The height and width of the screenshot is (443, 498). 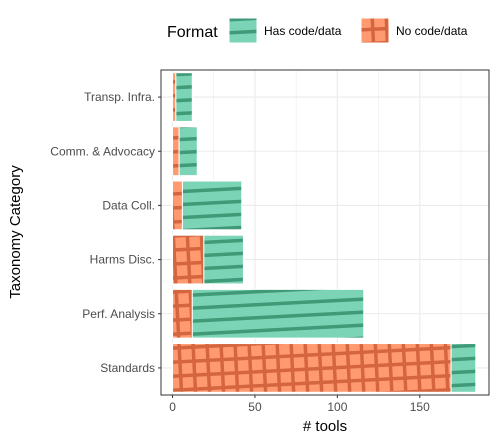 What do you see at coordinates (243, 30) in the screenshot?
I see `legend-swatch-has-code-data` at bounding box center [243, 30].